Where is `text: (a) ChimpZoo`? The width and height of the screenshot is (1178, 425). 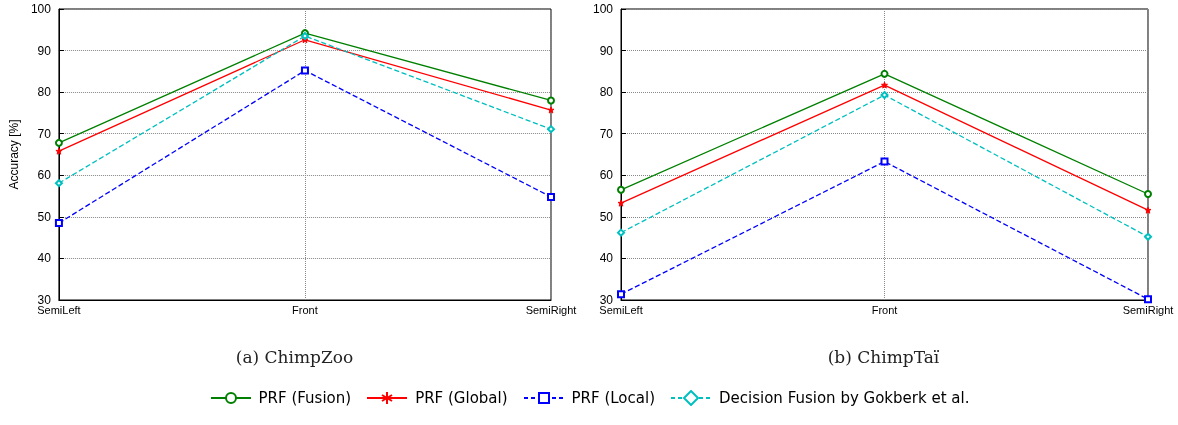
text: (a) ChimpZoo is located at coordinates (294, 356).